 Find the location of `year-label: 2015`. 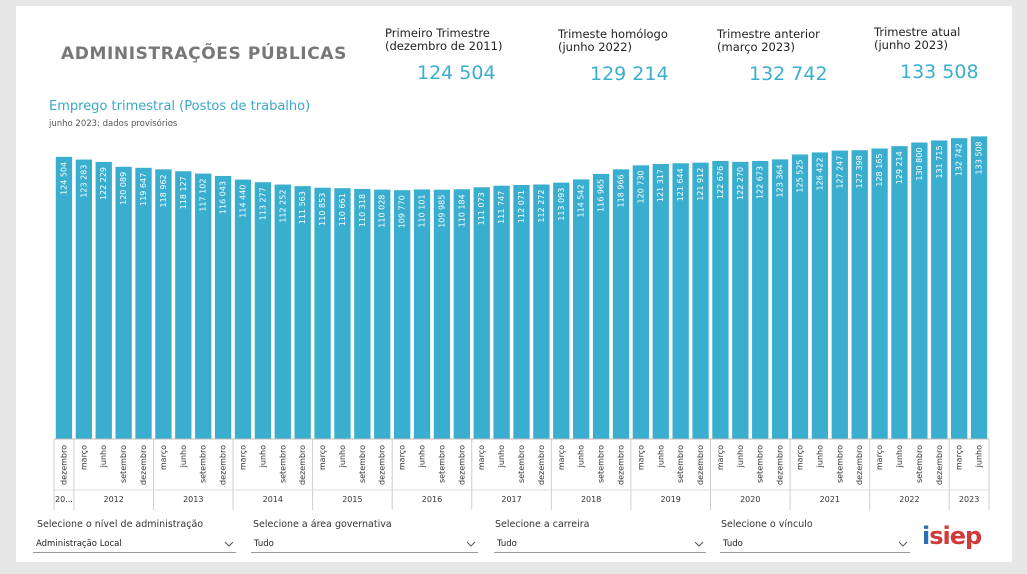

year-label: 2015 is located at coordinates (352, 499).